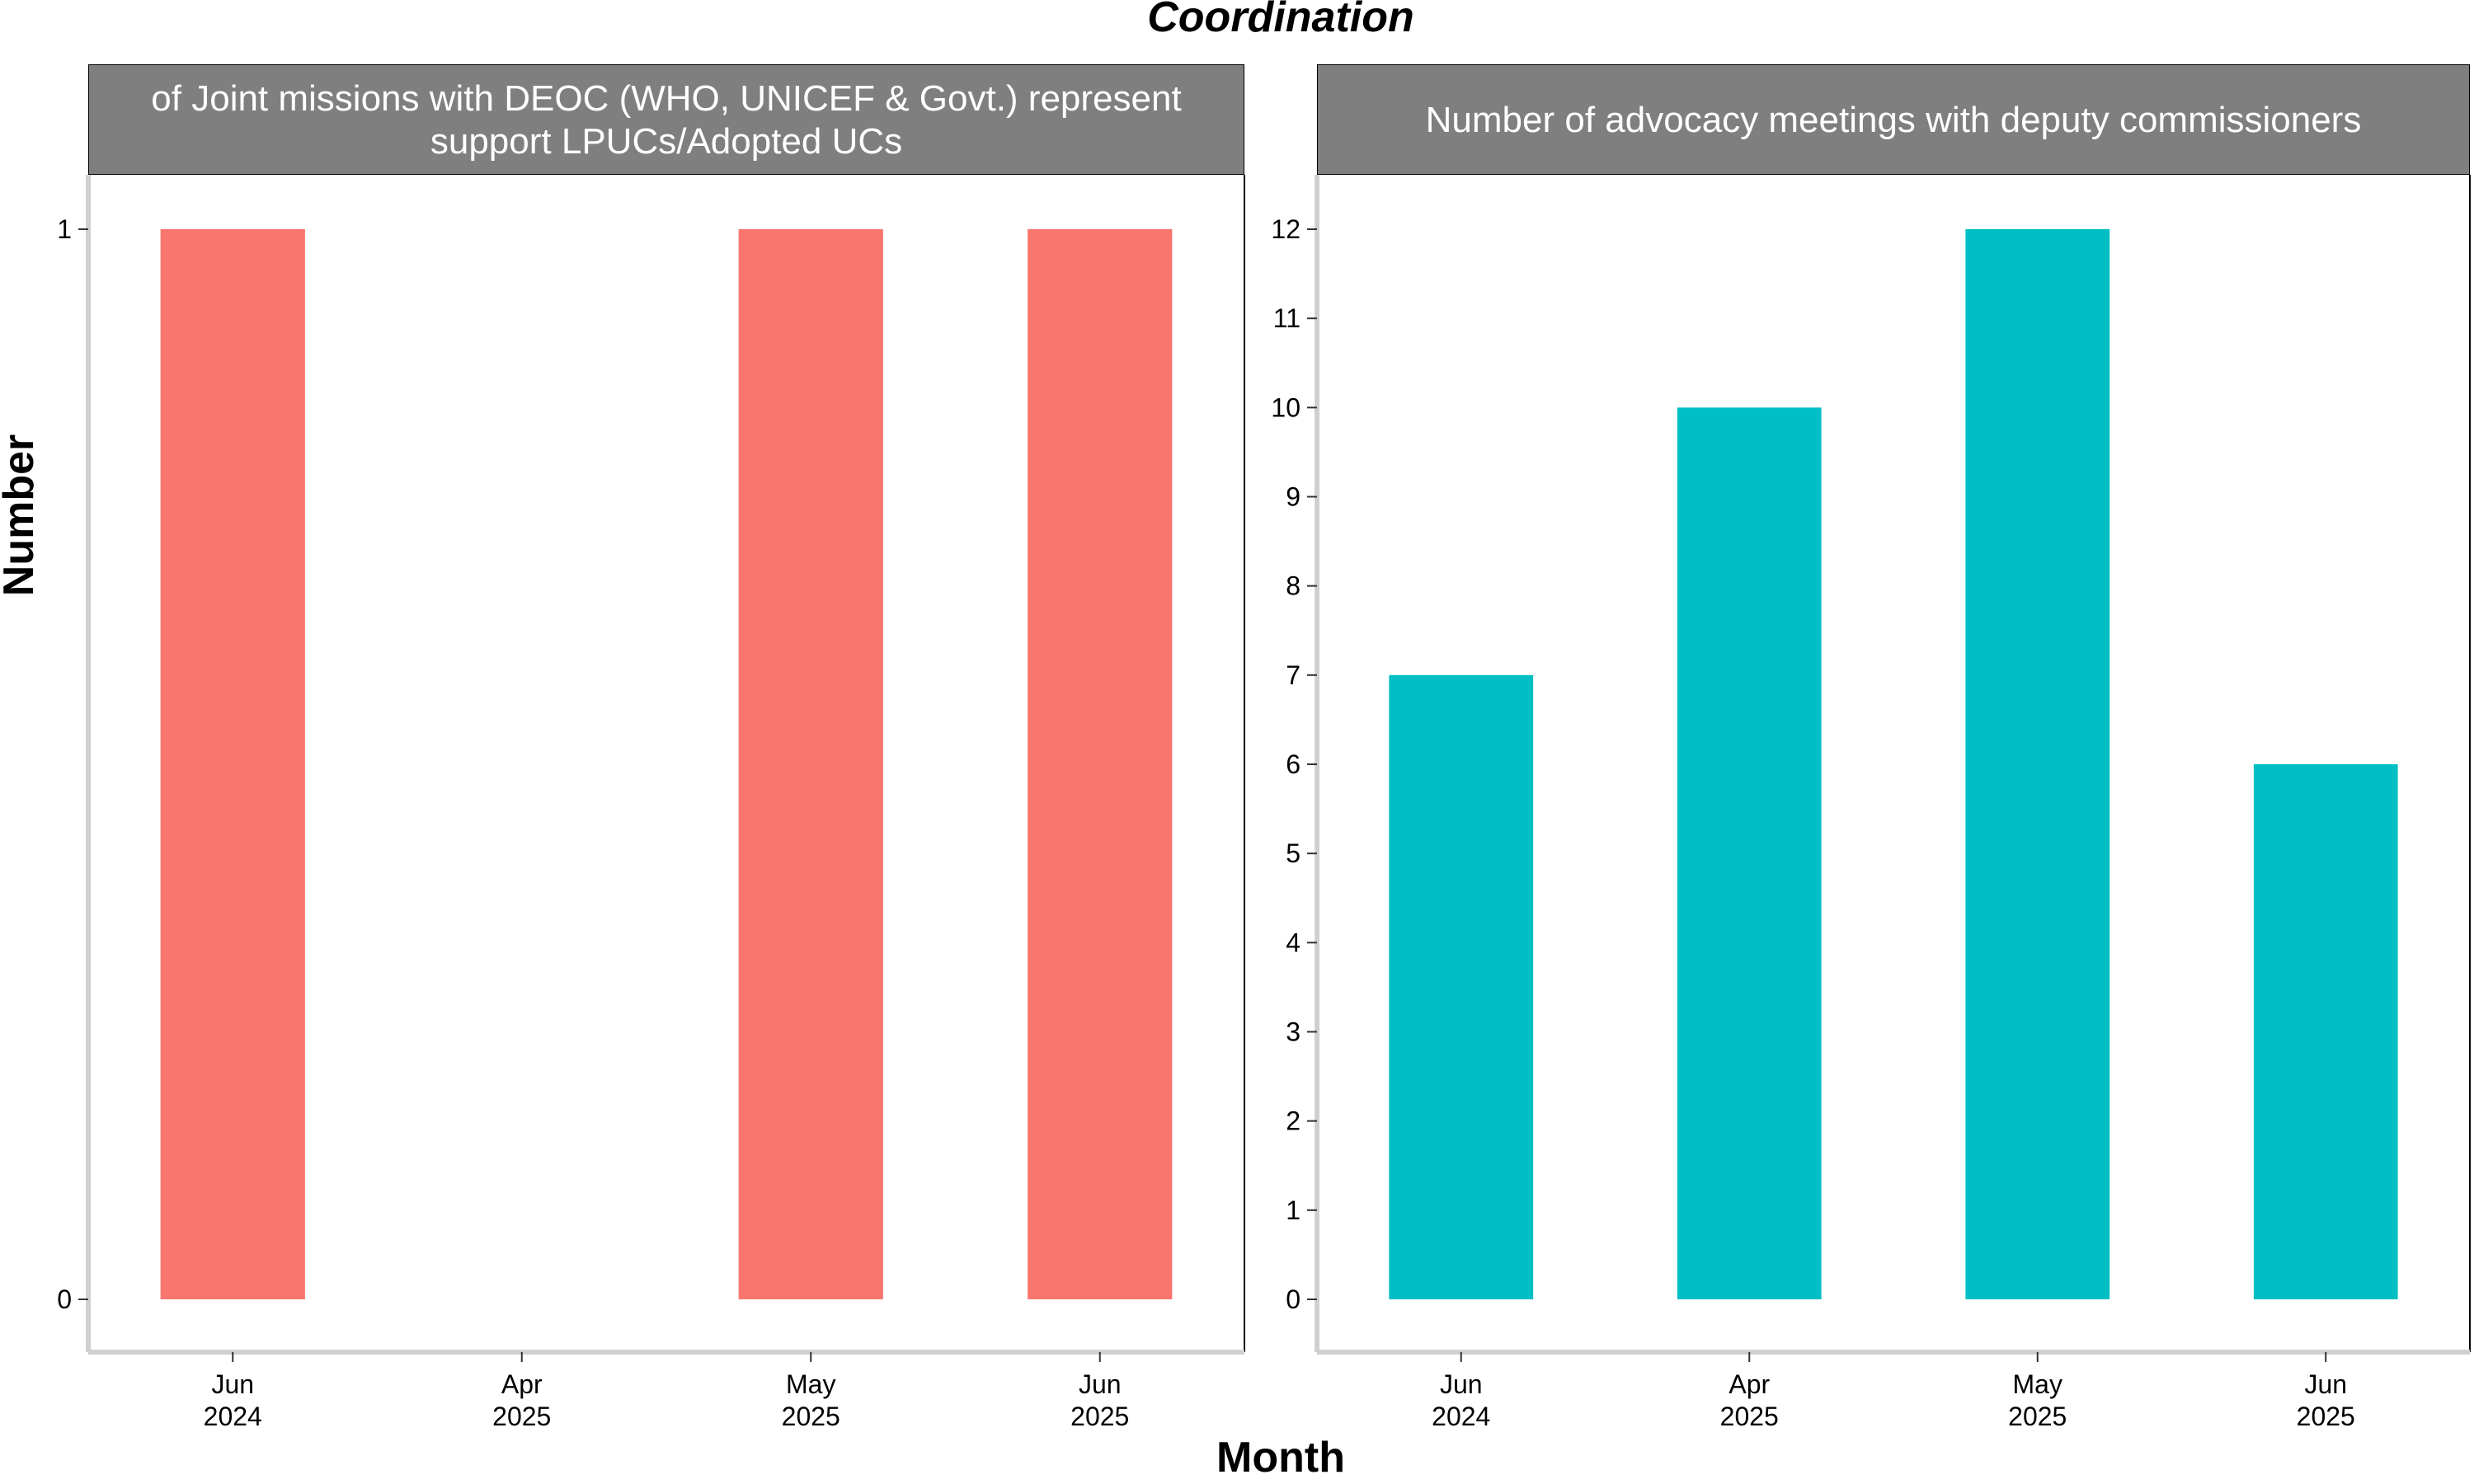  Describe the element at coordinates (1286, 318) in the screenshot. I see `y-tick-label: 11` at that location.